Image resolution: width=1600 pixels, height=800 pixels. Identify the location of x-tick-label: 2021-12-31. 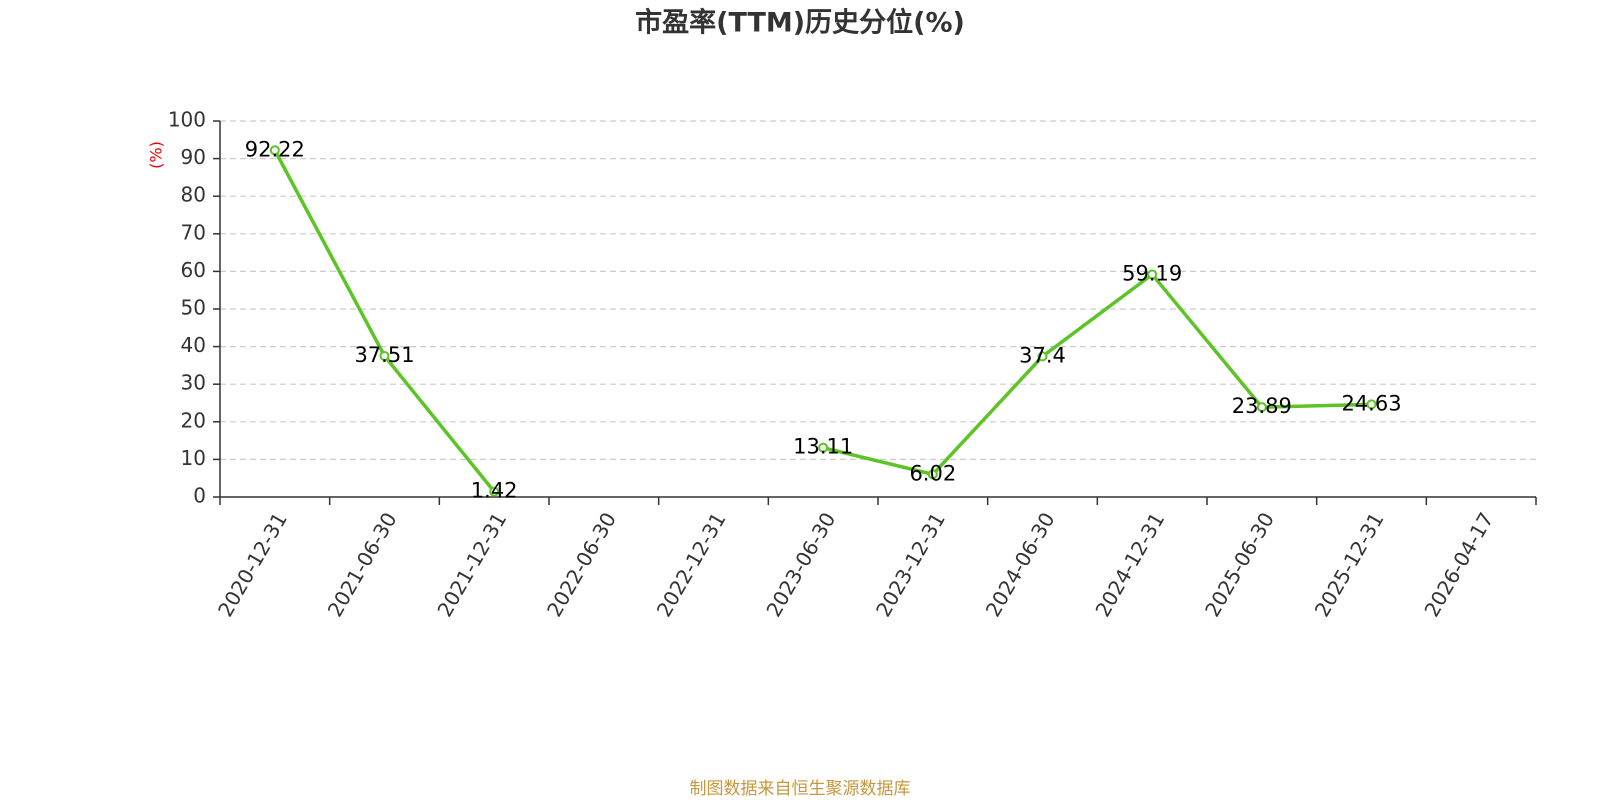
(471, 564).